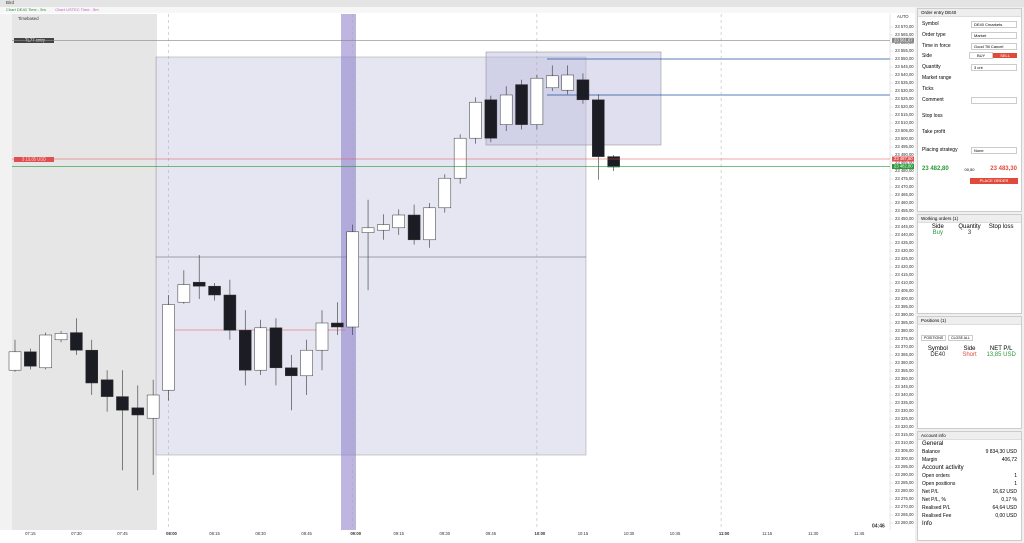  Describe the element at coordinates (904, 218) in the screenshot. I see `y-tick-label: 23 450,00` at that location.